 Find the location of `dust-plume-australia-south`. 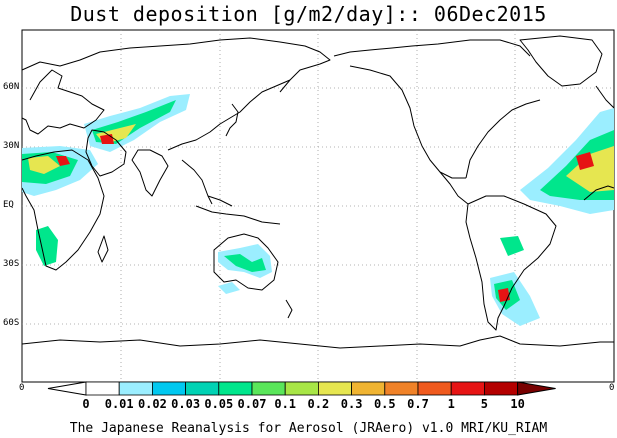

dust-plume-australia-south is located at coordinates (229, 288).